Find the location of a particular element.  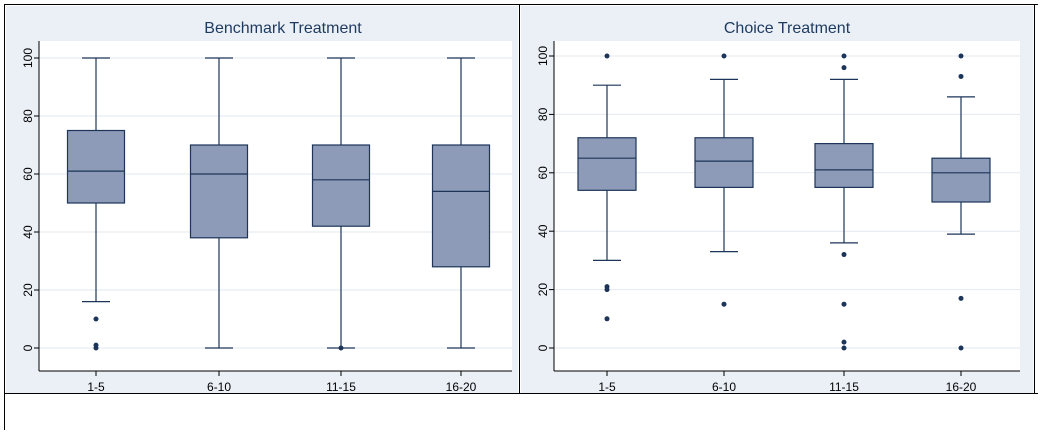

chart-title: Choice Treatment is located at coordinates (787, 28).